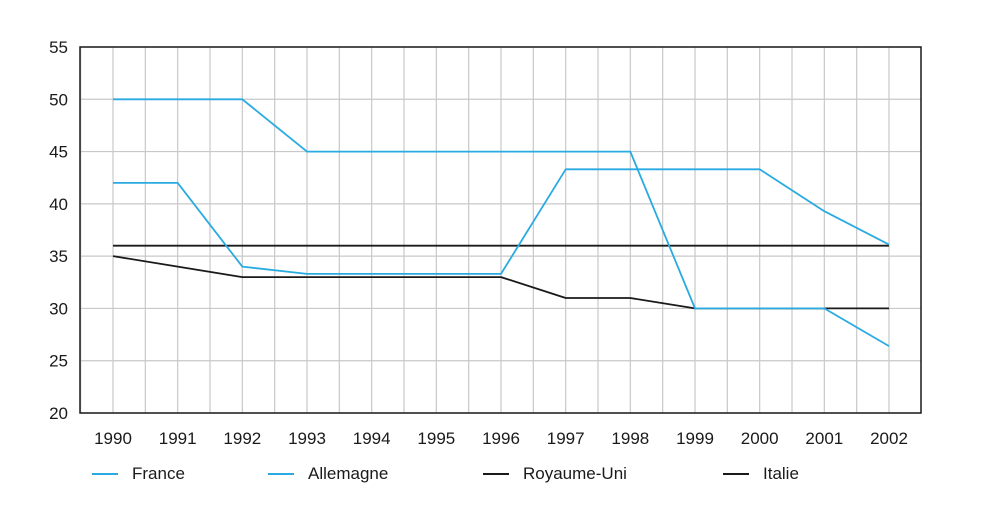 The height and width of the screenshot is (505, 998). What do you see at coordinates (58, 47) in the screenshot?
I see `y-tick-label: 55` at bounding box center [58, 47].